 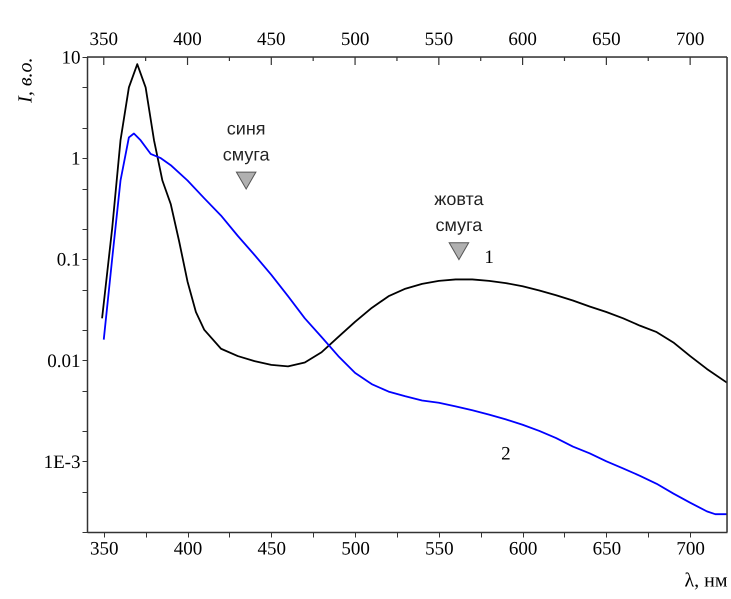 What do you see at coordinates (62, 462) in the screenshot?
I see `y-tick-label: 1E-3` at bounding box center [62, 462].